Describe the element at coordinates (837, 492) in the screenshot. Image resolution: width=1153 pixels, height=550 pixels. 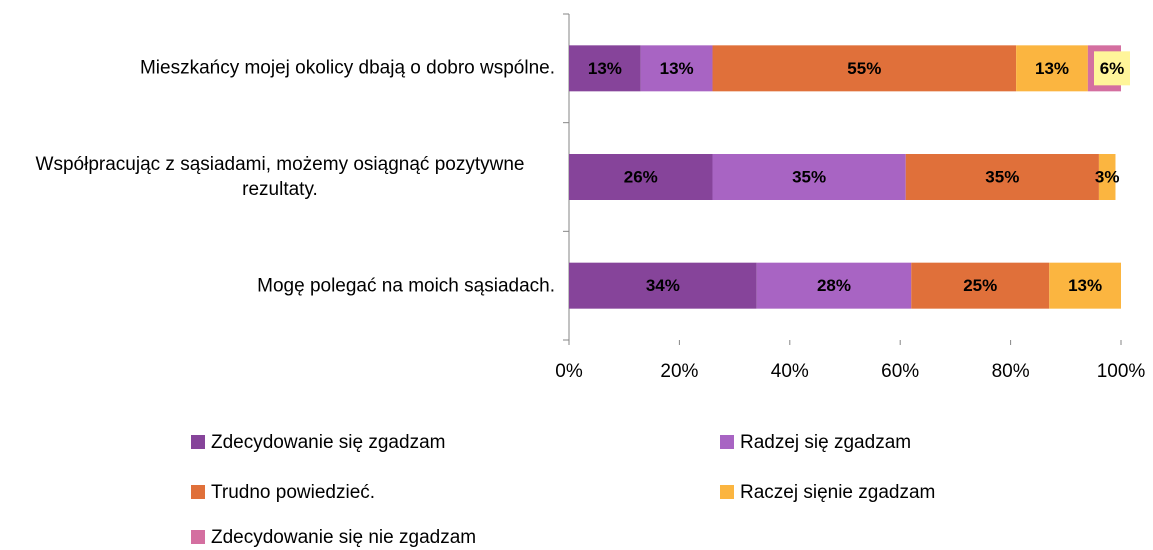
I see `legend-label: Raczej sięnie zgadzam` at that location.